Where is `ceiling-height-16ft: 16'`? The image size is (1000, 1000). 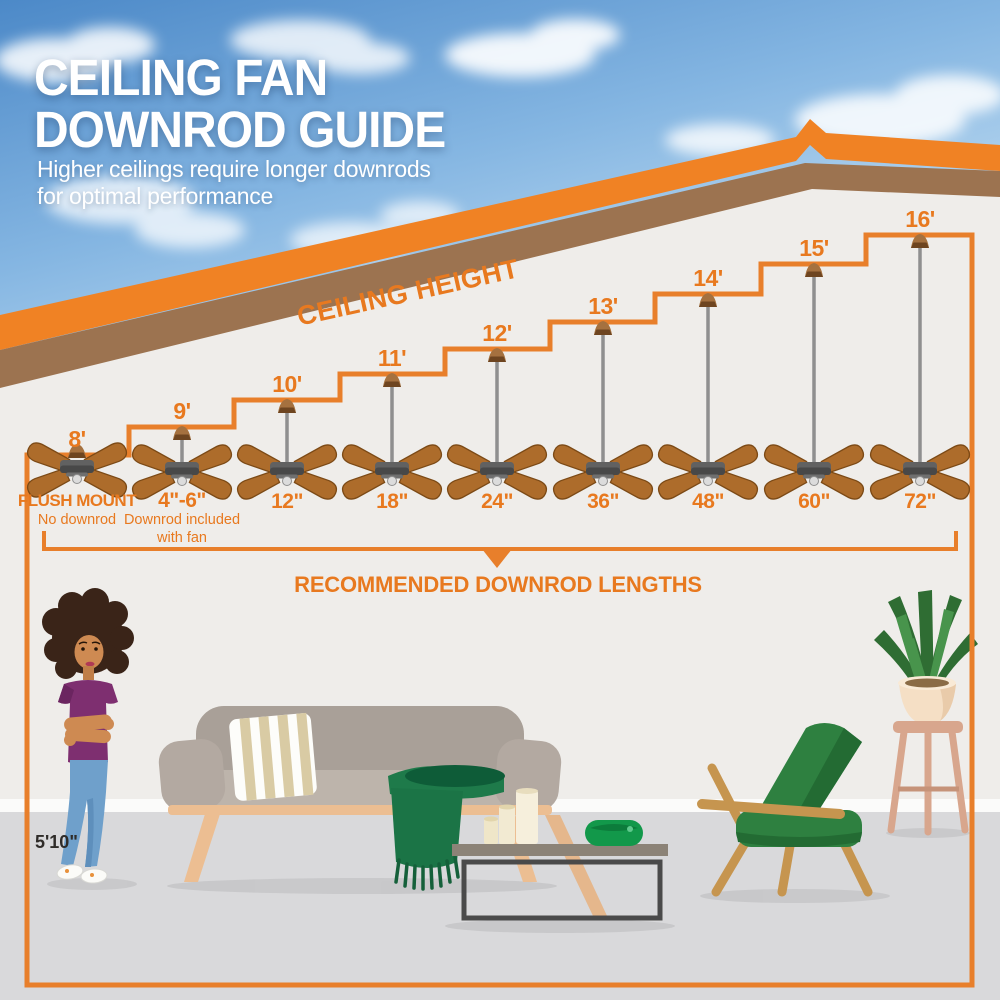 ceiling-height-16ft: 16' is located at coordinates (920, 219).